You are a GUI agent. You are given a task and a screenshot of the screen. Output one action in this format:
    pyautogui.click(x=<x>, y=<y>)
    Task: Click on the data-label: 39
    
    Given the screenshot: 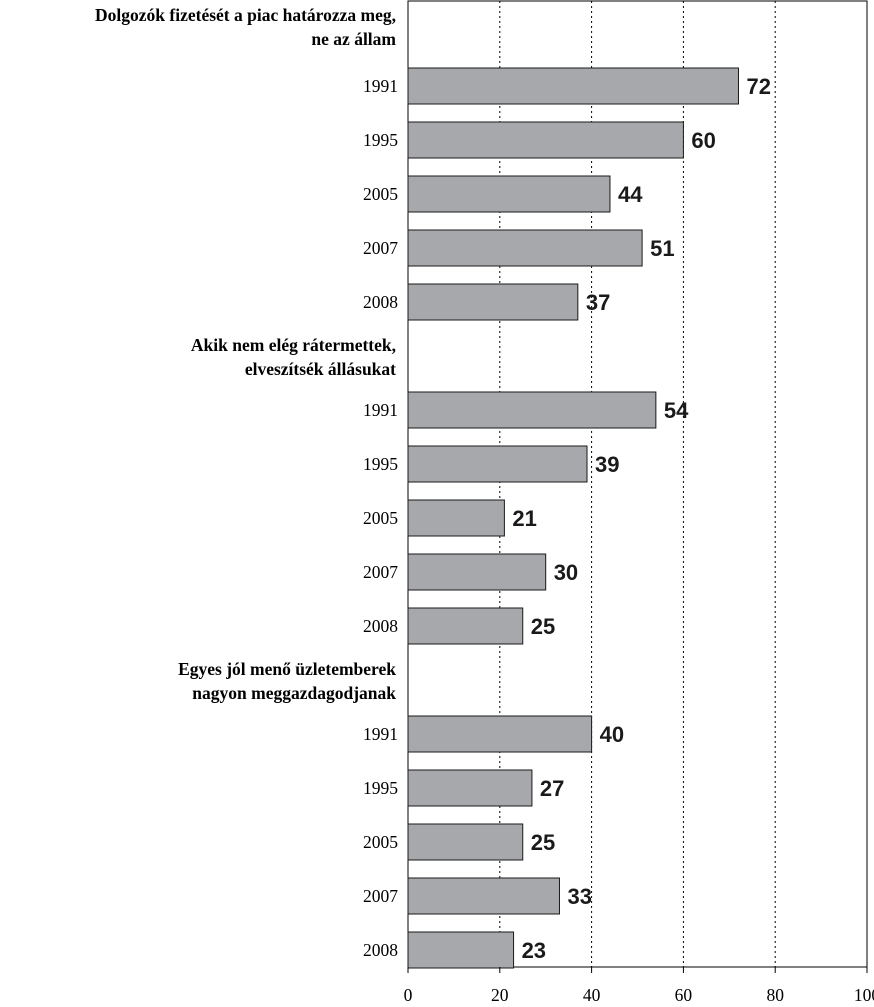 What is the action you would take?
    pyautogui.click(x=607, y=464)
    